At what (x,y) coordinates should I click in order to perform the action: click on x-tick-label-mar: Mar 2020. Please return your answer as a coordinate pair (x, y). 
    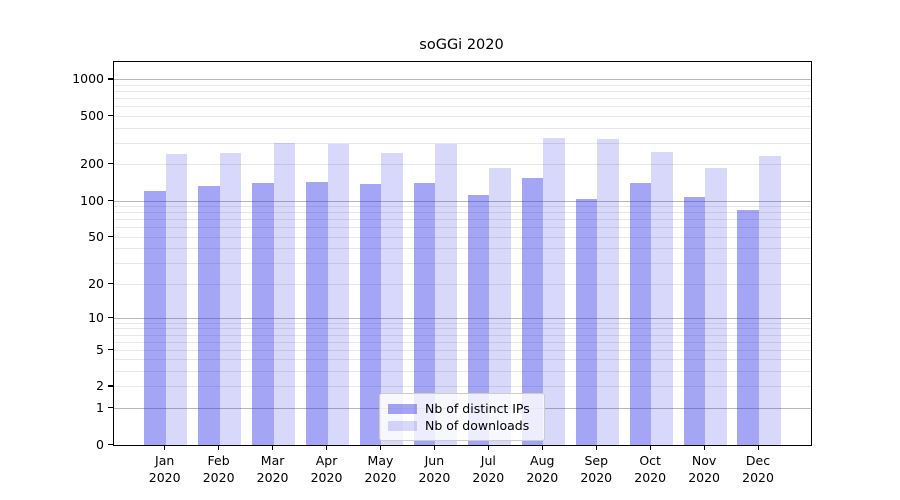
    Looking at the image, I should click on (273, 469).